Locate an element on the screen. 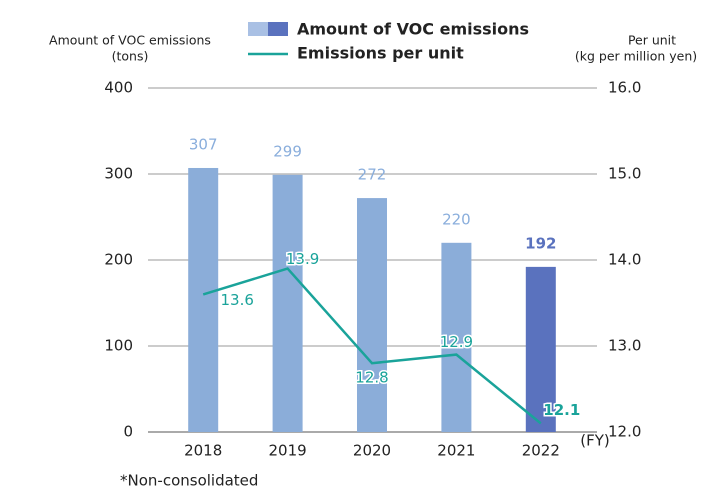  y2-tick-label: 13.0 is located at coordinates (624, 346).